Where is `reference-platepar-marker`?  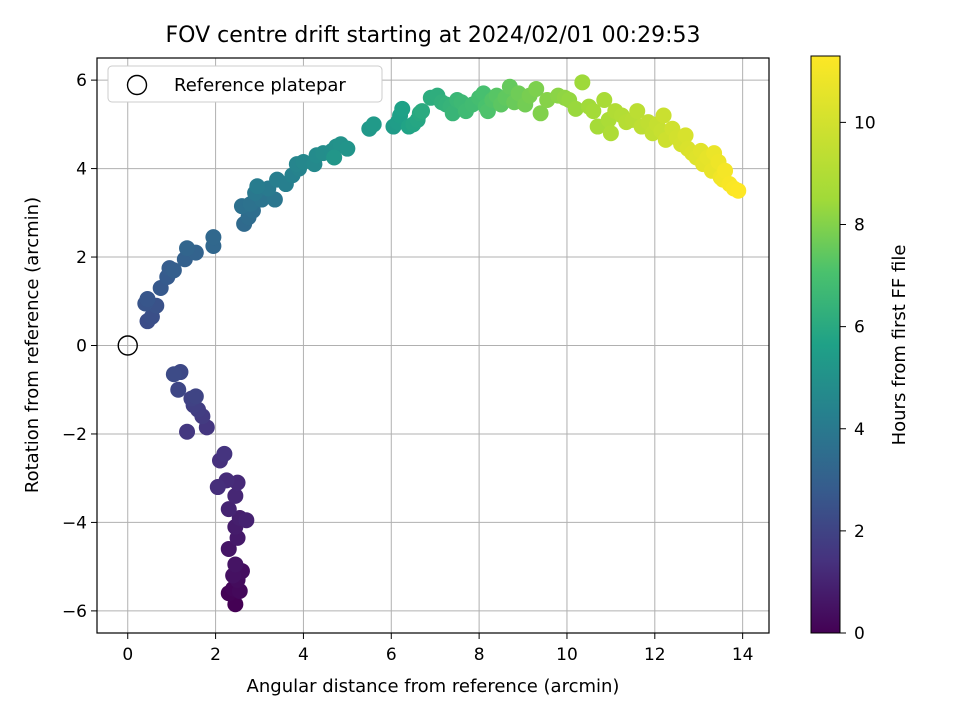 reference-platepar-marker is located at coordinates (127, 345).